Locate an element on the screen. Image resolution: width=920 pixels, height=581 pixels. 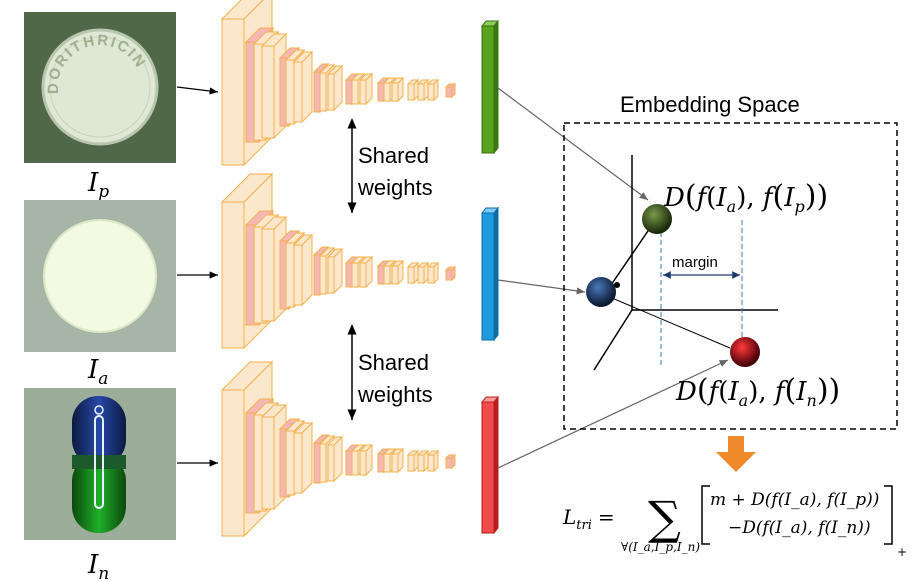
anchor-neg-link is located at coordinates (671, 323).